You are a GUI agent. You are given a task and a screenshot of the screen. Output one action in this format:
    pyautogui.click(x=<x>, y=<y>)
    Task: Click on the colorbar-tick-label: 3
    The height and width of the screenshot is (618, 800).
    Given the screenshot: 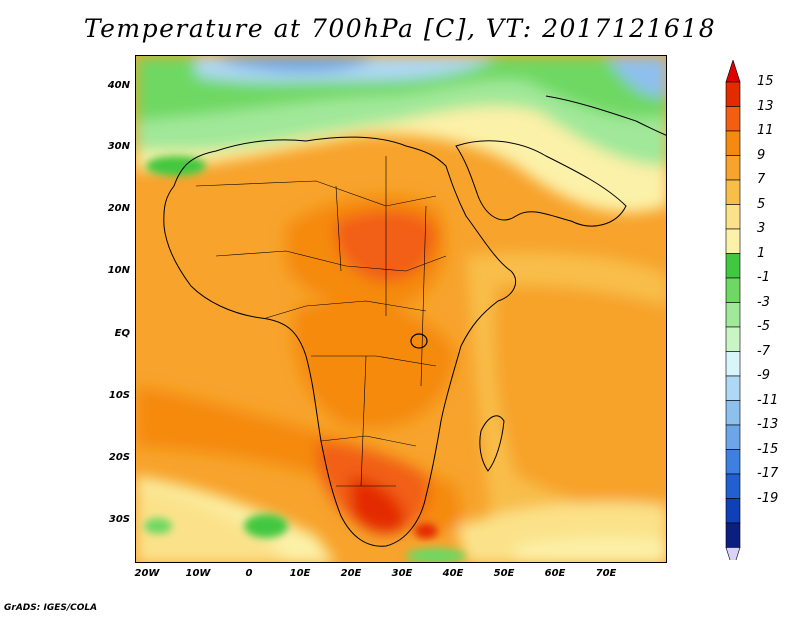 What is the action you would take?
    pyautogui.click(x=761, y=228)
    